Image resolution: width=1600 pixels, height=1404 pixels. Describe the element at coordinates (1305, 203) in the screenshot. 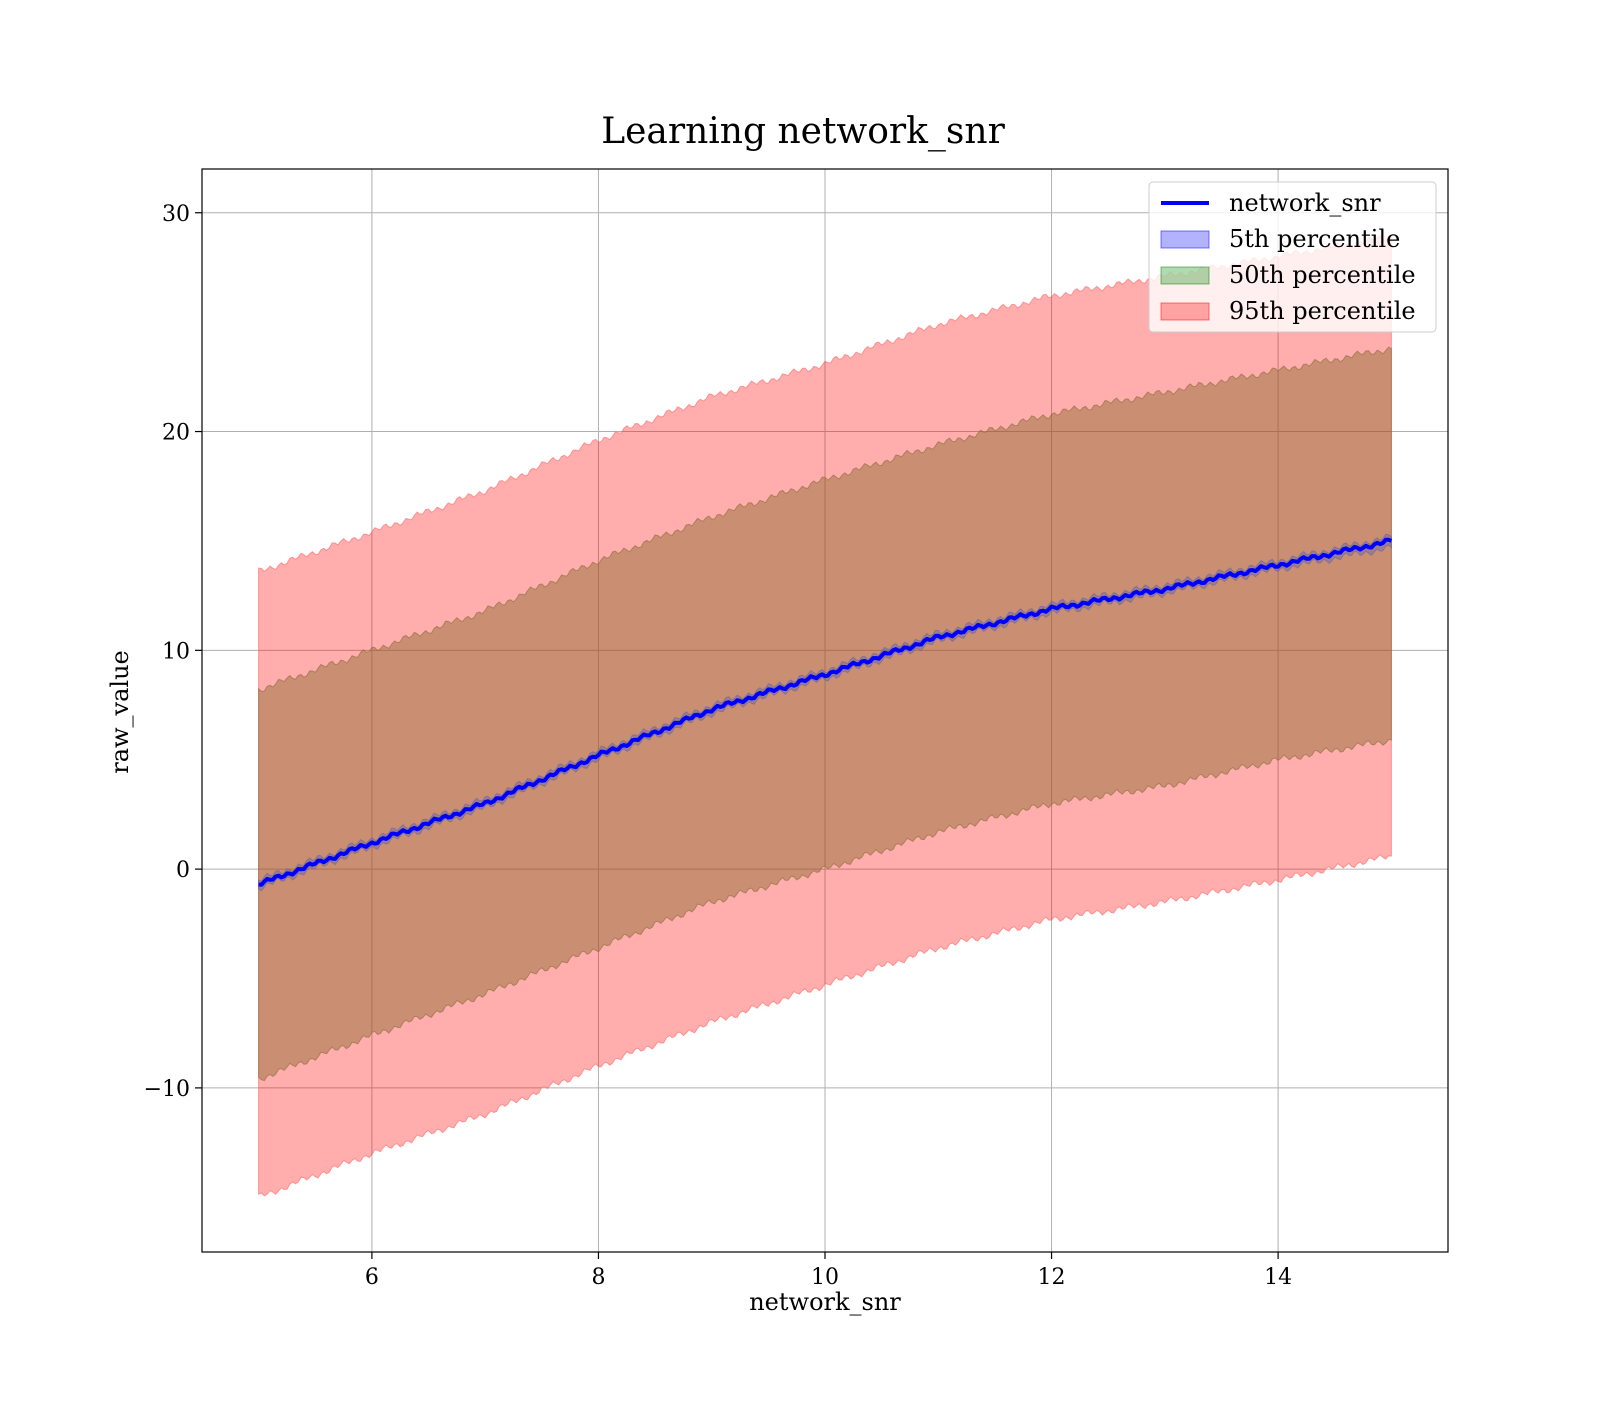

I see `legend-label-network_snr: network_snr` at that location.